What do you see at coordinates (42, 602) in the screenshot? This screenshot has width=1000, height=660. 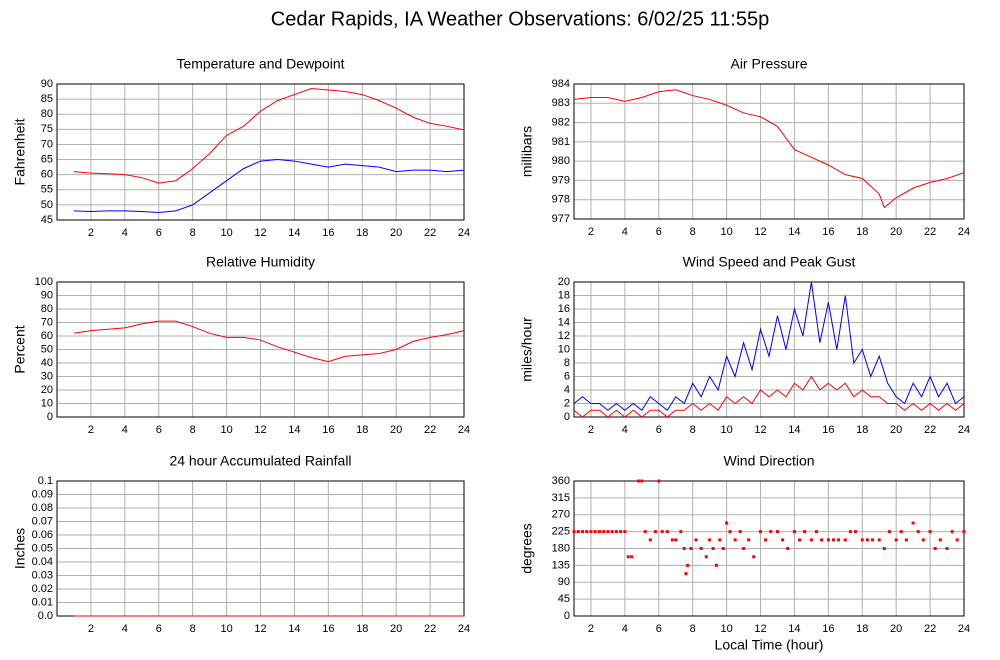 I see `y-tick-label: 0.01` at bounding box center [42, 602].